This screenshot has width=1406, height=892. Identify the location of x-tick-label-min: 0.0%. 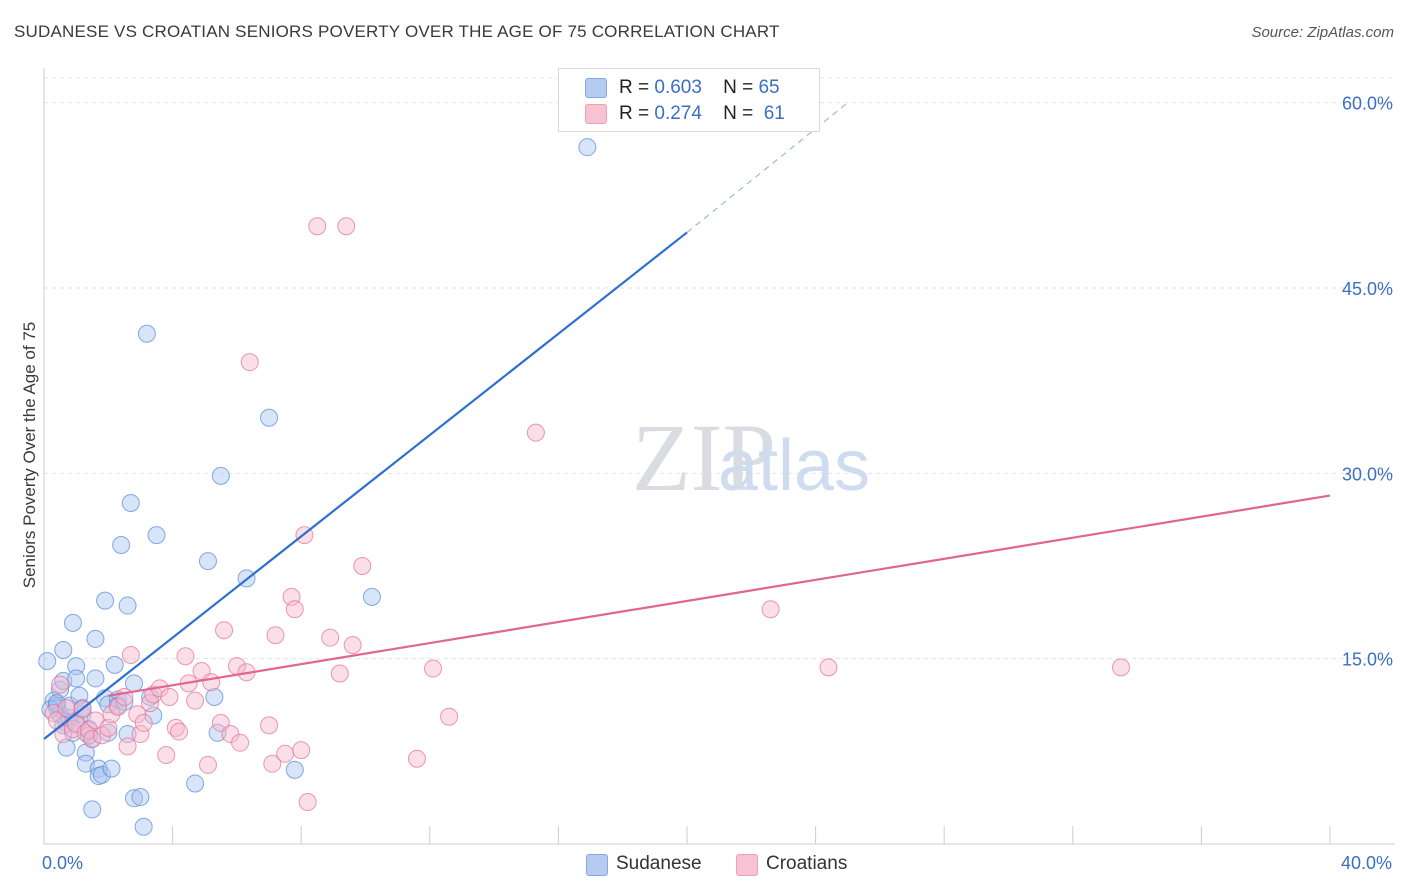
(63, 863).